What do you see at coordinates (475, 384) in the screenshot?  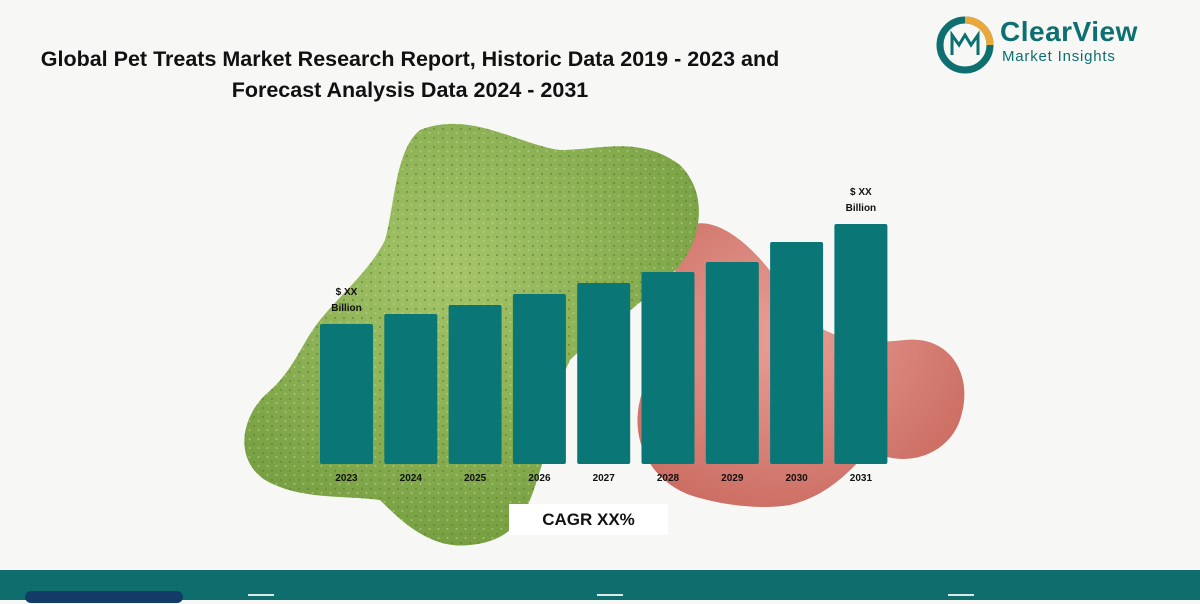 I see `bar-2025` at bounding box center [475, 384].